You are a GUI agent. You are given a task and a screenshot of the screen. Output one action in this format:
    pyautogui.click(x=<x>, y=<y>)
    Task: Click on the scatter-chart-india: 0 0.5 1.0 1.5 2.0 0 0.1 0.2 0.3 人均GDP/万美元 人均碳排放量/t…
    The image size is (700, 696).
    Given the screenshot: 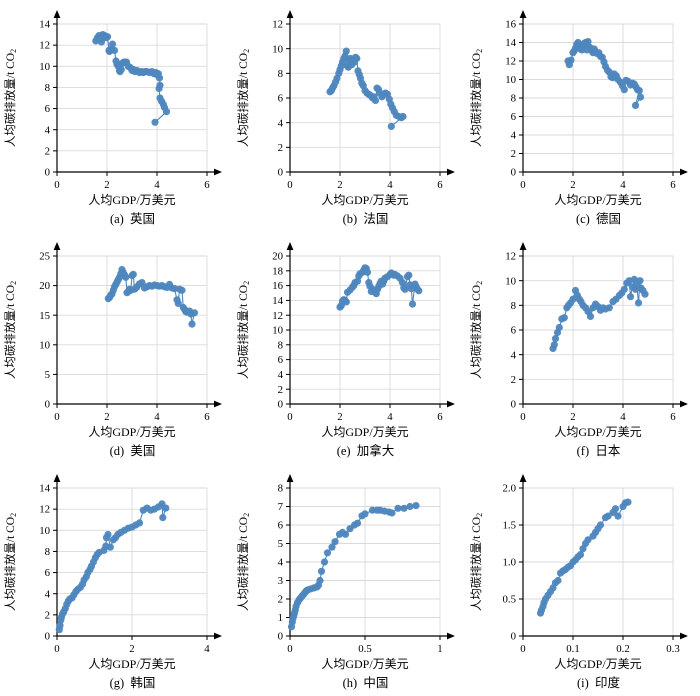 What is the action you would take?
    pyautogui.click(x=578, y=572)
    